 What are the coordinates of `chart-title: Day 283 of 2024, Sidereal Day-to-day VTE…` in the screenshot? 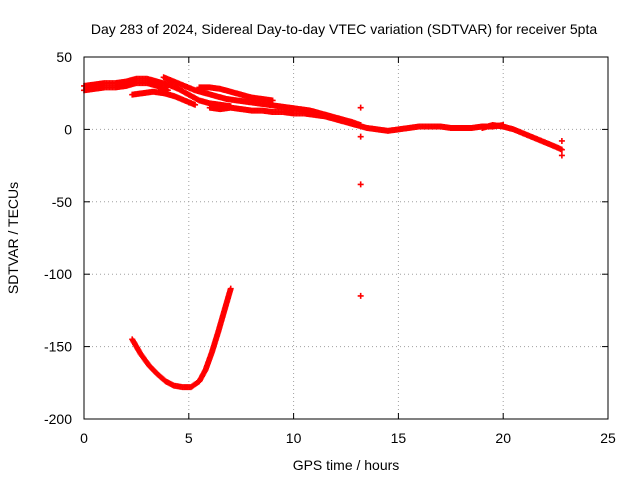 It's located at (344, 29).